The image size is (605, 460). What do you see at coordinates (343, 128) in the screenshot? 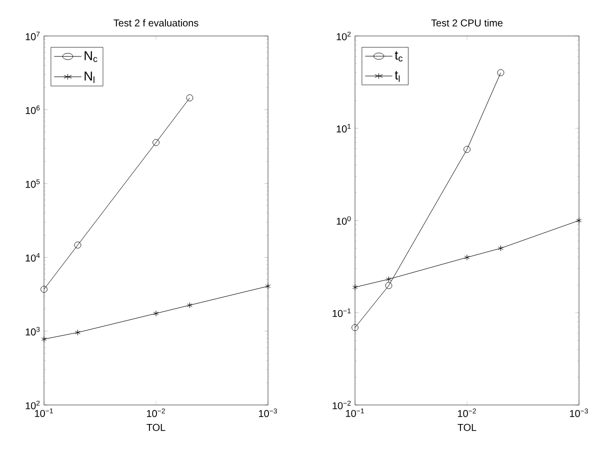
I see `y-tick-label: 10$^{1}$` at bounding box center [343, 128].